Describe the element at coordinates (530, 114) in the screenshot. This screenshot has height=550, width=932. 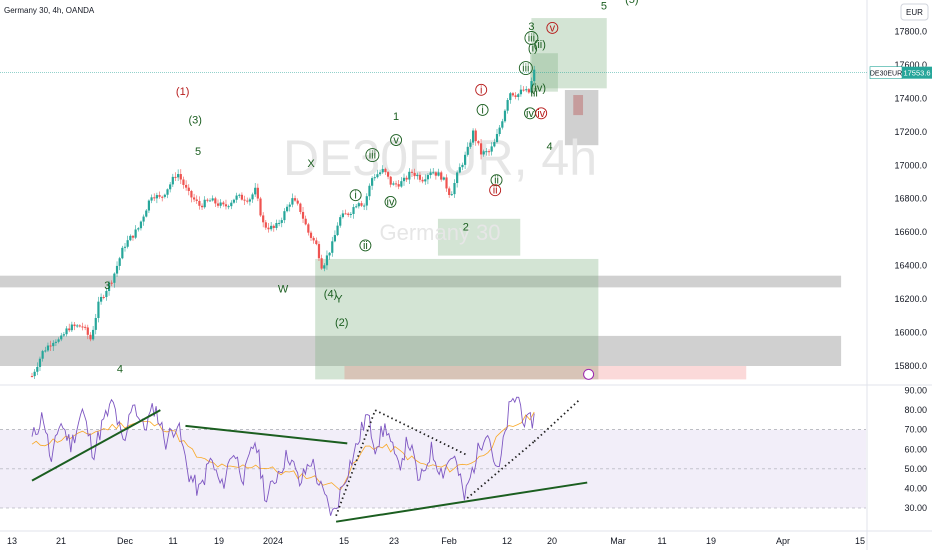
I see `wave-label-26: iv` at that location.